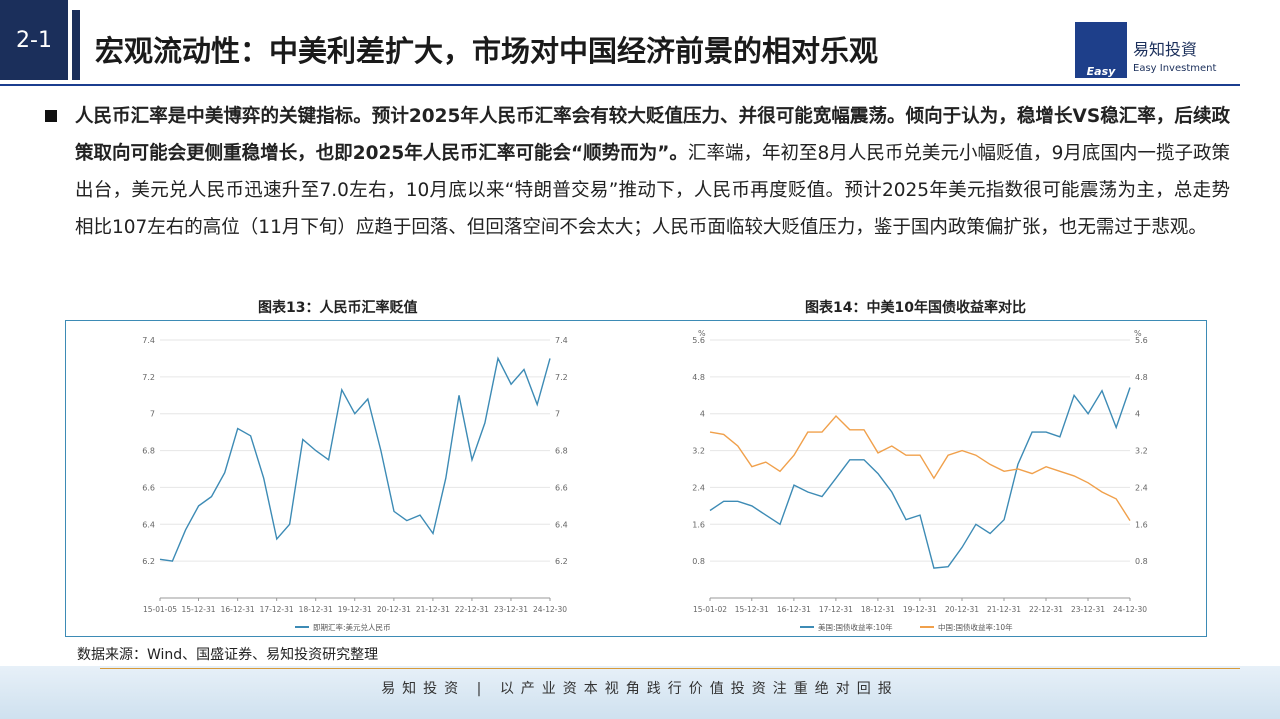  Describe the element at coordinates (487, 51) in the screenshot. I see `slide-title: 宏观流动性：中美利差扩大，市场对中国经济前景的相对乐观` at that location.